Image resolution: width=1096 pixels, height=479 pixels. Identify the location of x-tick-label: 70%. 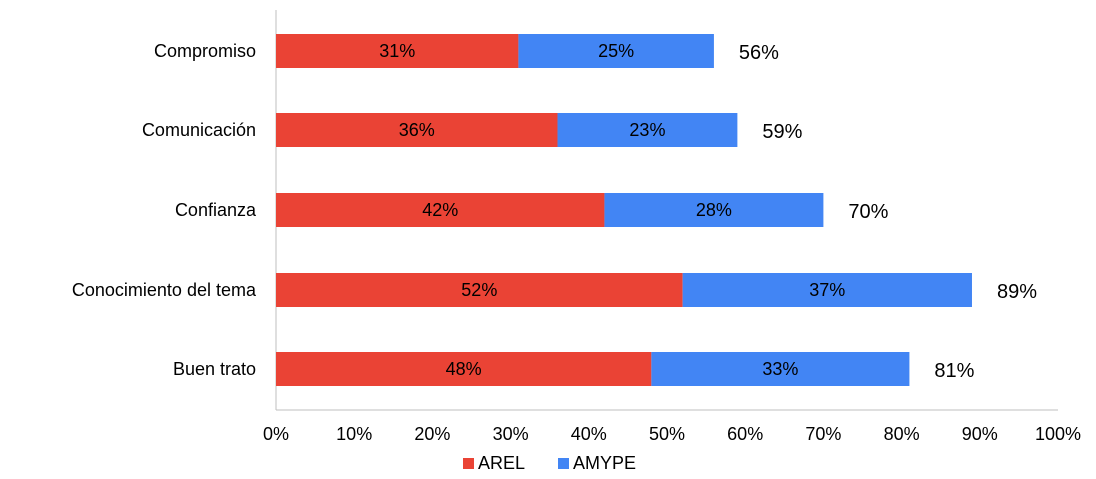
(823, 434).